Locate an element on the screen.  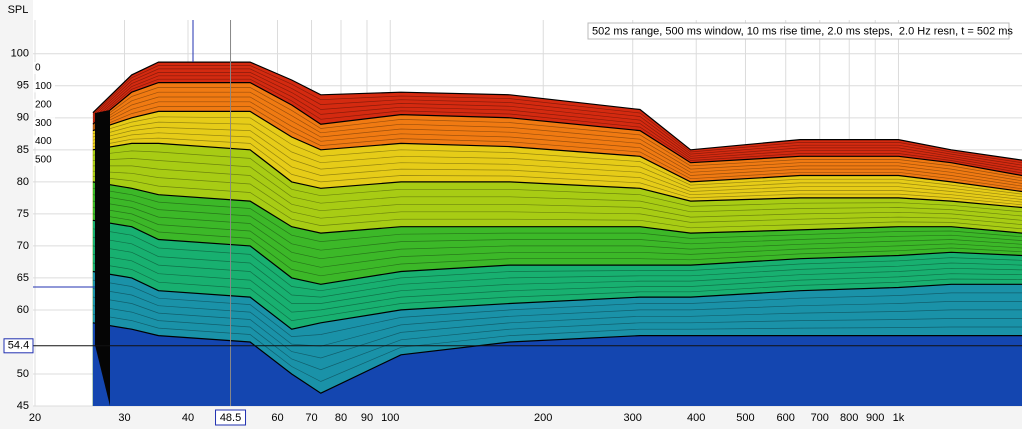
x-tick-label: 300 is located at coordinates (633, 418).